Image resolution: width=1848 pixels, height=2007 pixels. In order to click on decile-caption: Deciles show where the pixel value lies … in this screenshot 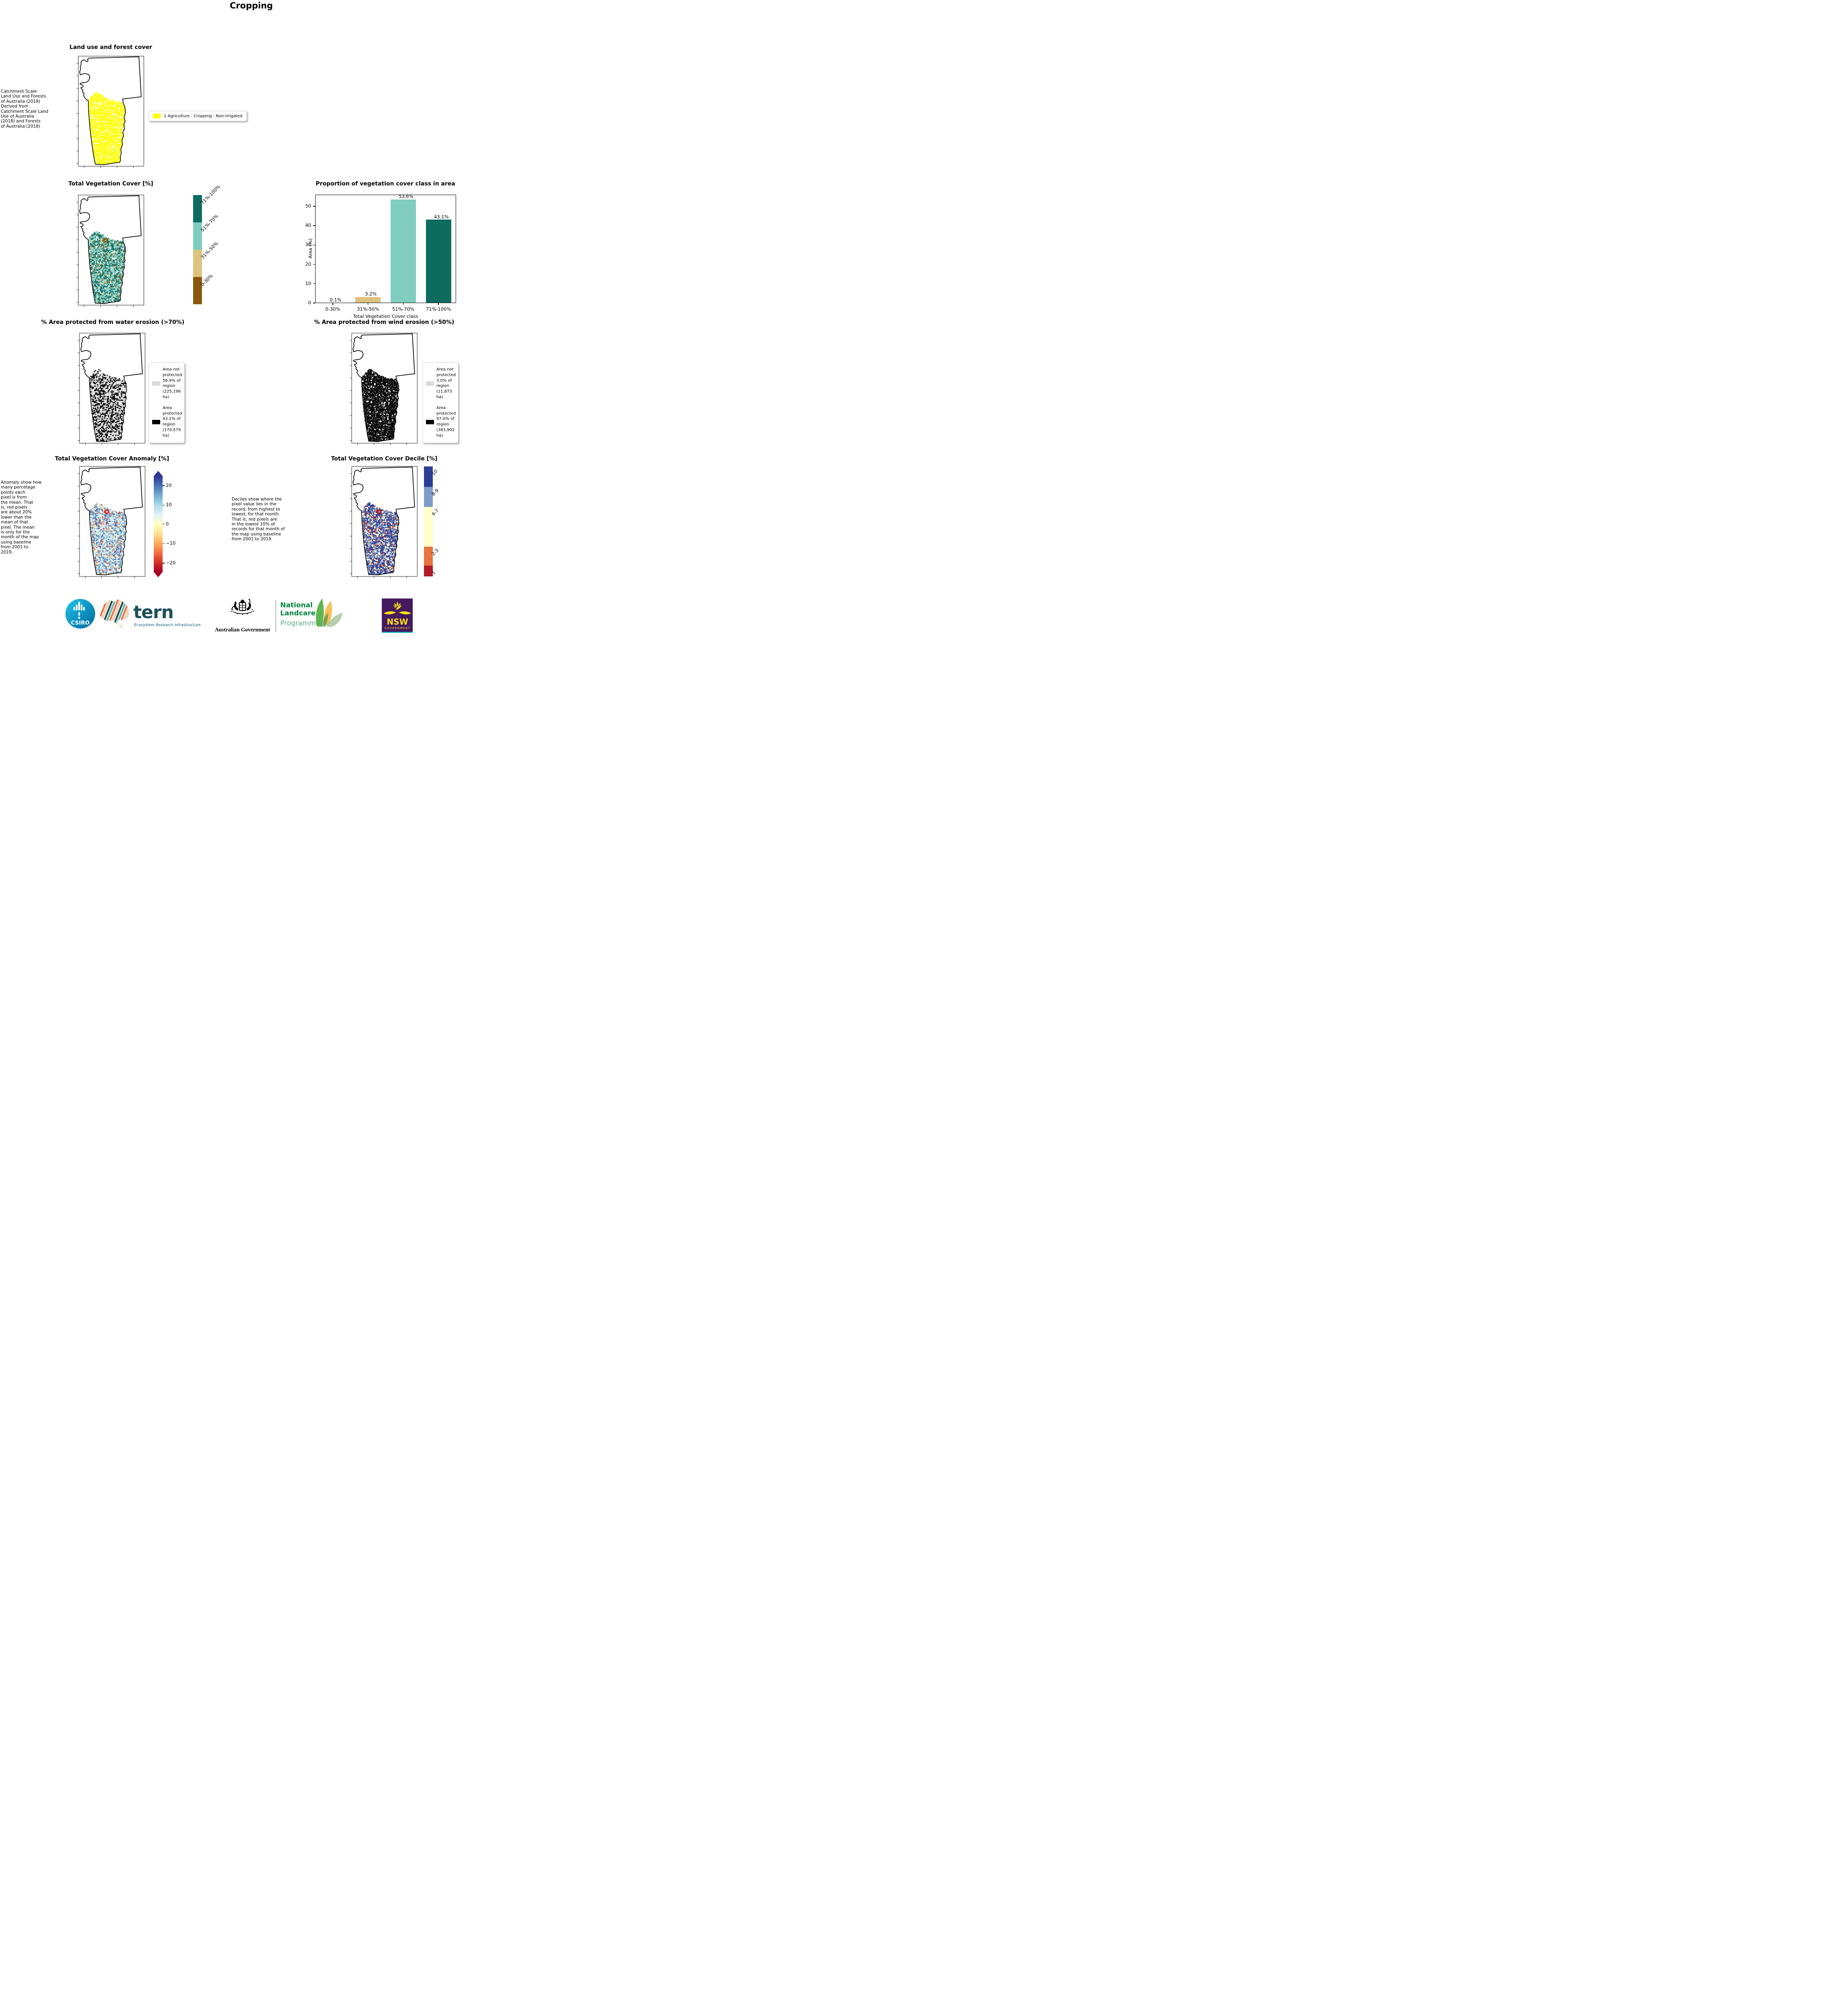, I will do `click(258, 519)`.